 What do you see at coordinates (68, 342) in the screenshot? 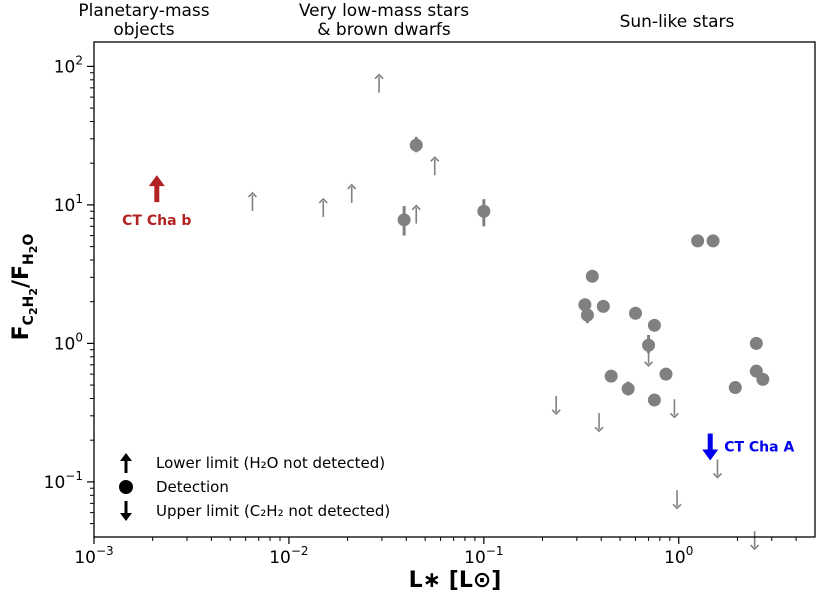
I see `y-tick-label-1: 10⁰` at bounding box center [68, 342].